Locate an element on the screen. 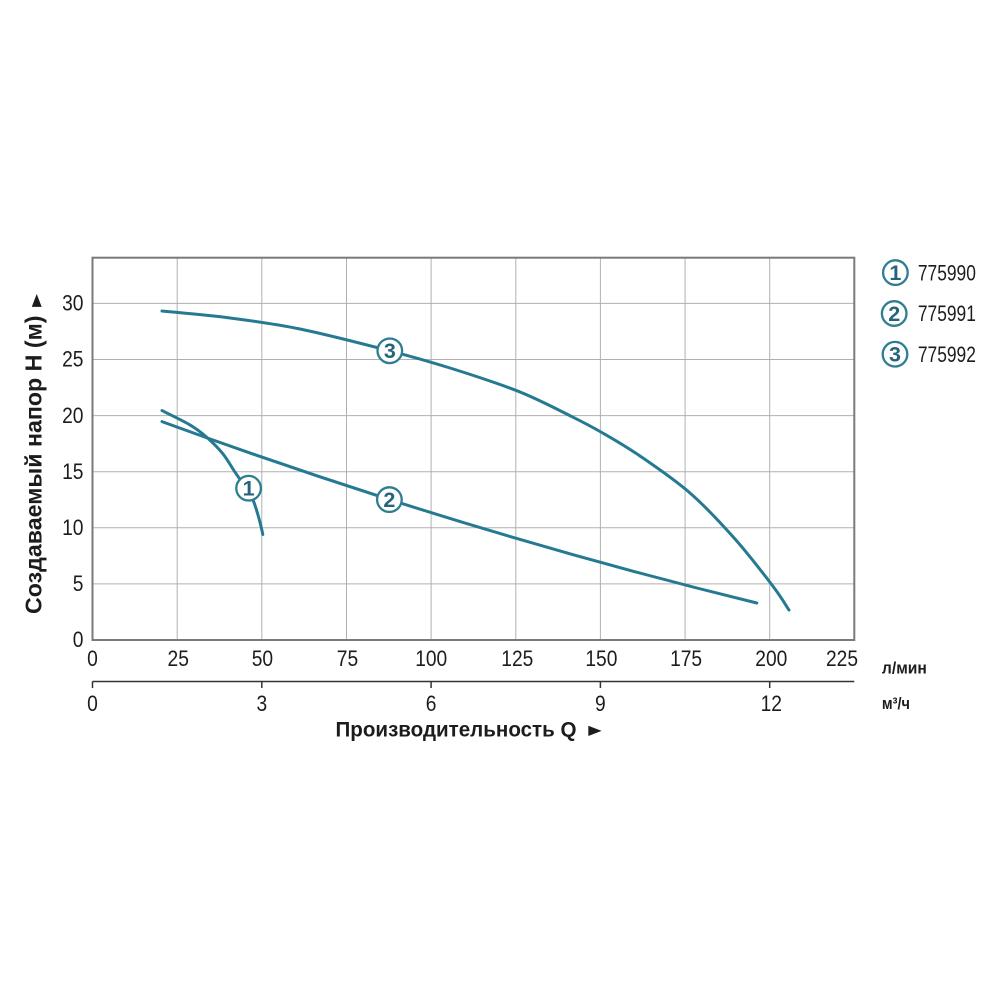  svg-text: л/мин is located at coordinates (904, 668).